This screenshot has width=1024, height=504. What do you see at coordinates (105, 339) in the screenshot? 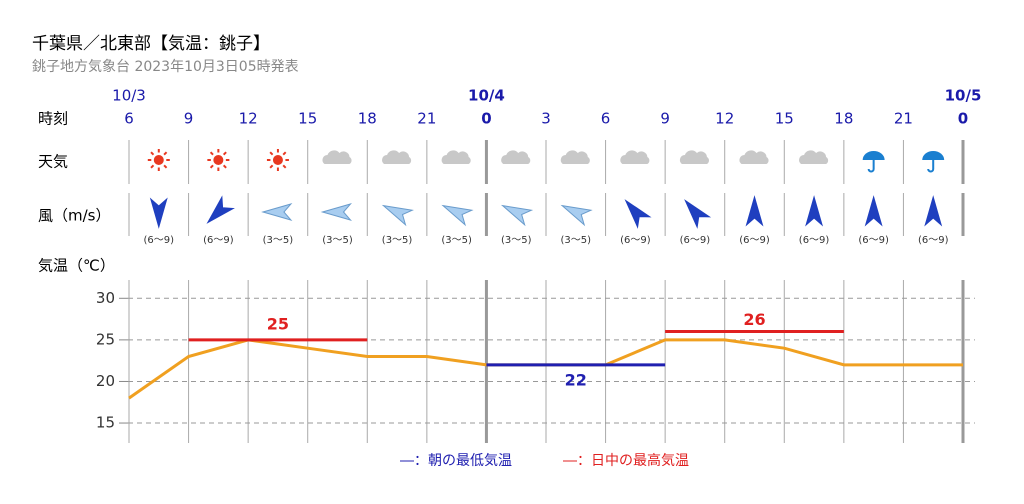
I see `y-tick-label: 25` at bounding box center [105, 339].